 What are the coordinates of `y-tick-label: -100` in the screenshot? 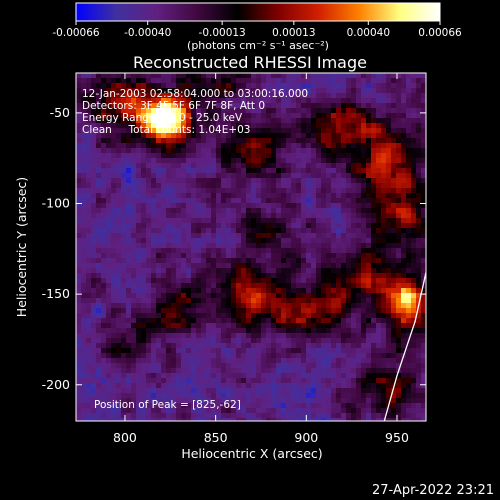 It's located at (56, 203).